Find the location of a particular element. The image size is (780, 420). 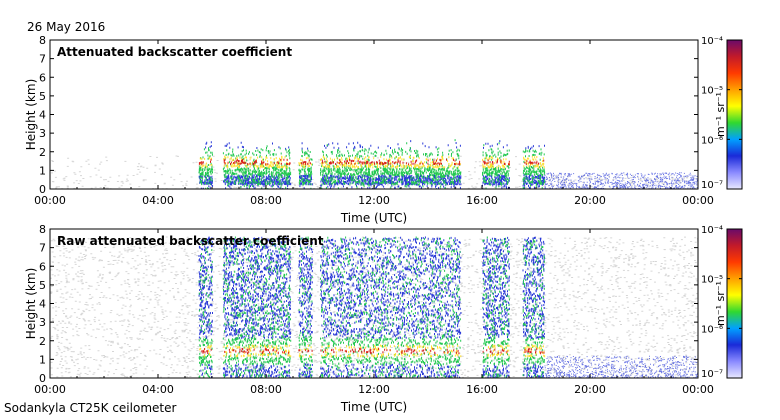

noise-speckle is located at coordinates (374, 172).